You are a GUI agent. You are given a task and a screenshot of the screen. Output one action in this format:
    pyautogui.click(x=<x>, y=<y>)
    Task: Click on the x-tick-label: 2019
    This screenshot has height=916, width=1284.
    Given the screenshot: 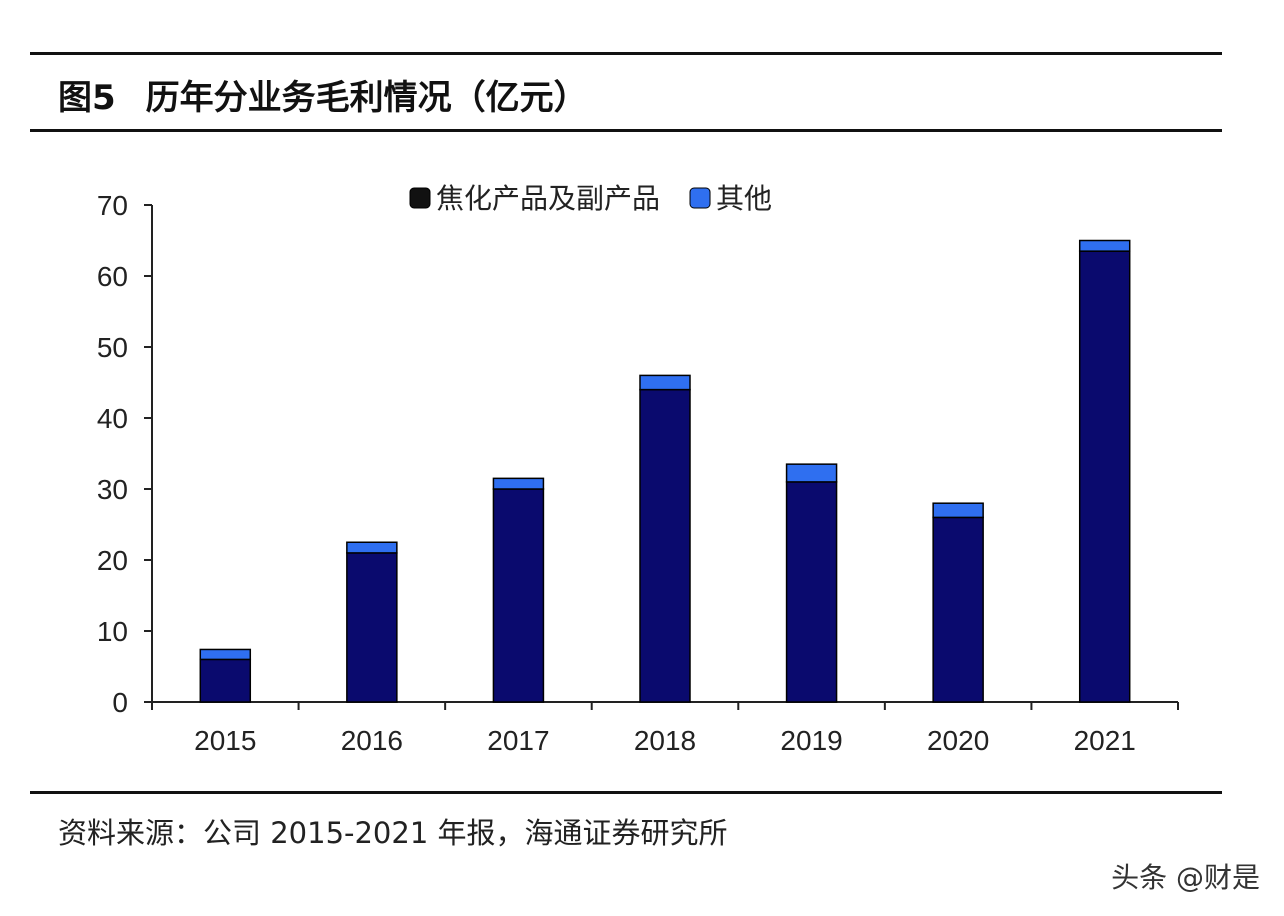 What is the action you would take?
    pyautogui.click(x=811, y=740)
    